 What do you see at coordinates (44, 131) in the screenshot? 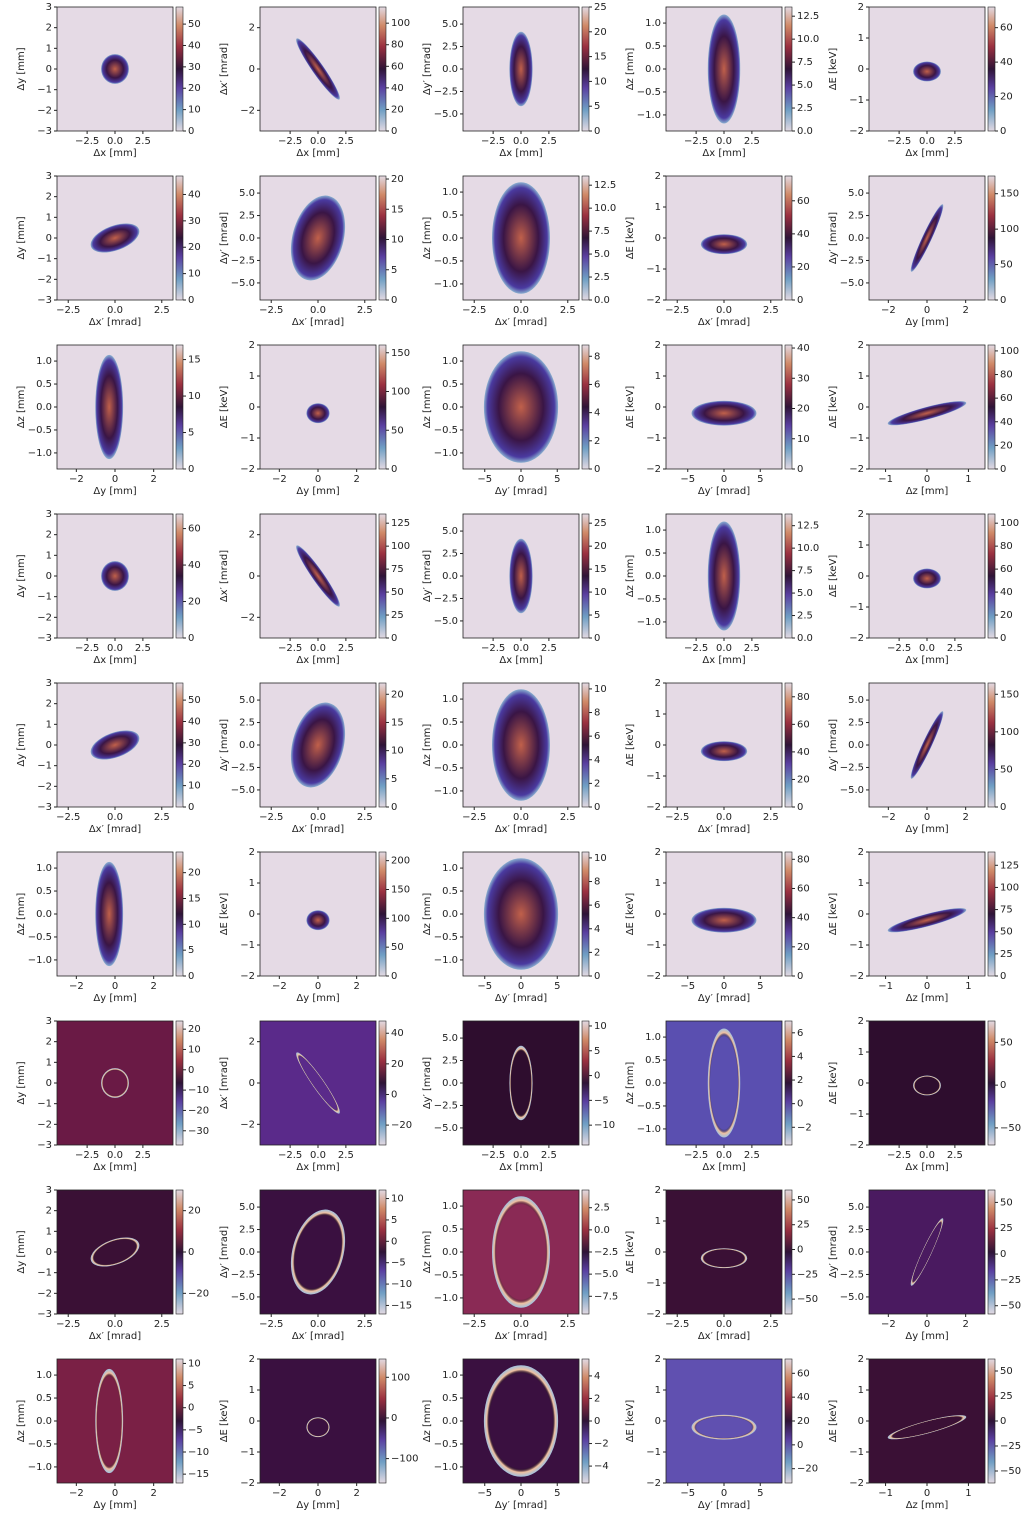
I see `y-tick-label: −3` at bounding box center [44, 131].